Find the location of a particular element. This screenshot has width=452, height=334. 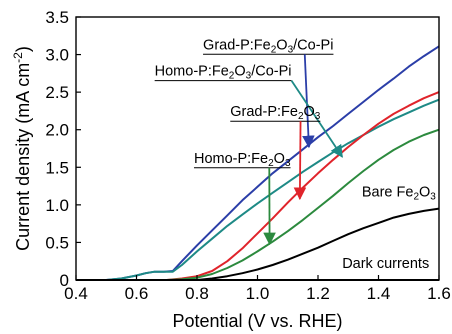

series-label-part: Bare Fe is located at coordinates (388, 193).